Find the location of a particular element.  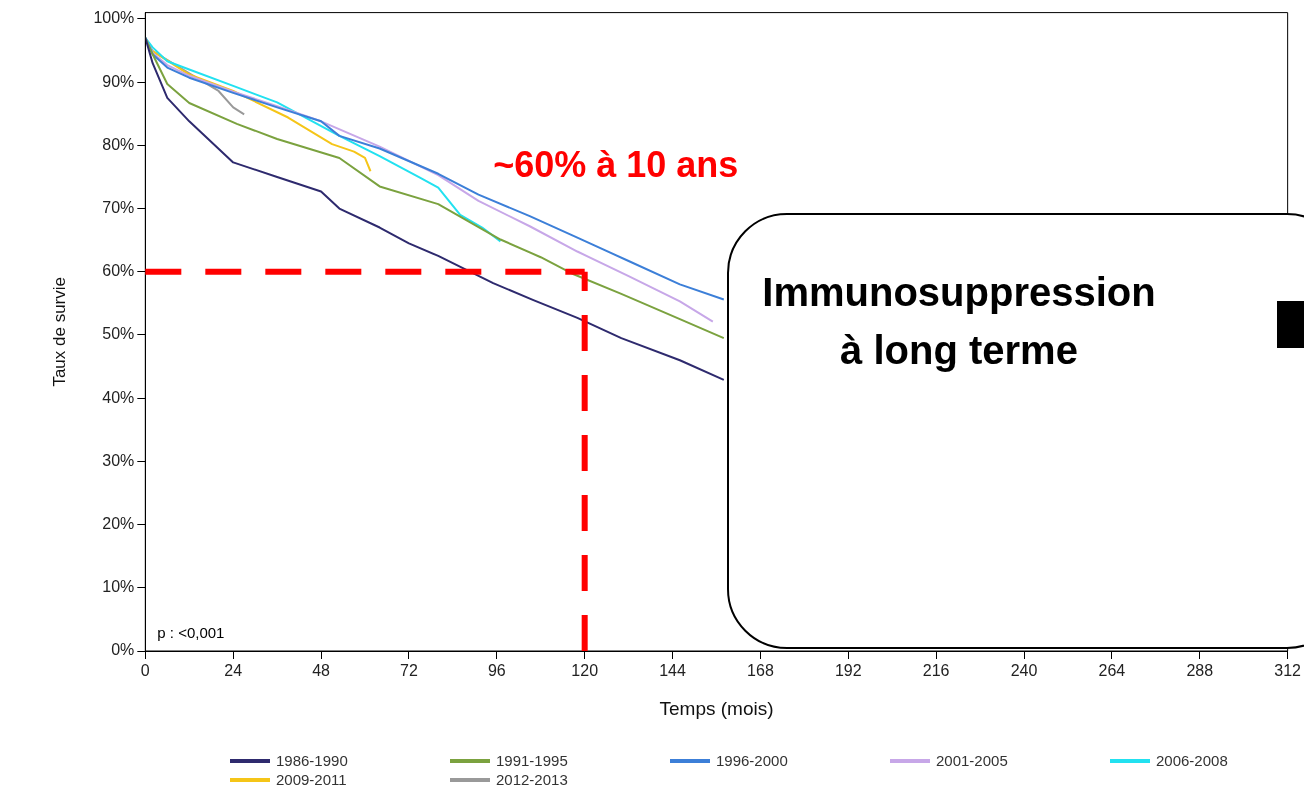

x-tick-label: 0 is located at coordinates (145, 671).